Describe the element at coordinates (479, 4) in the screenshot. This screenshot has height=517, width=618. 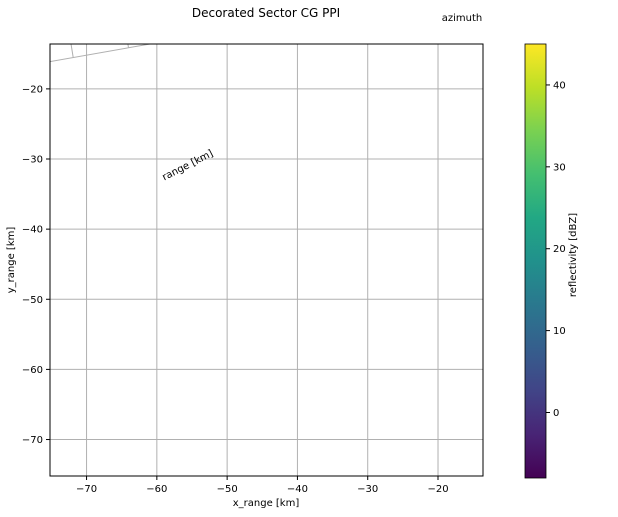
I see `range-ring` at that location.